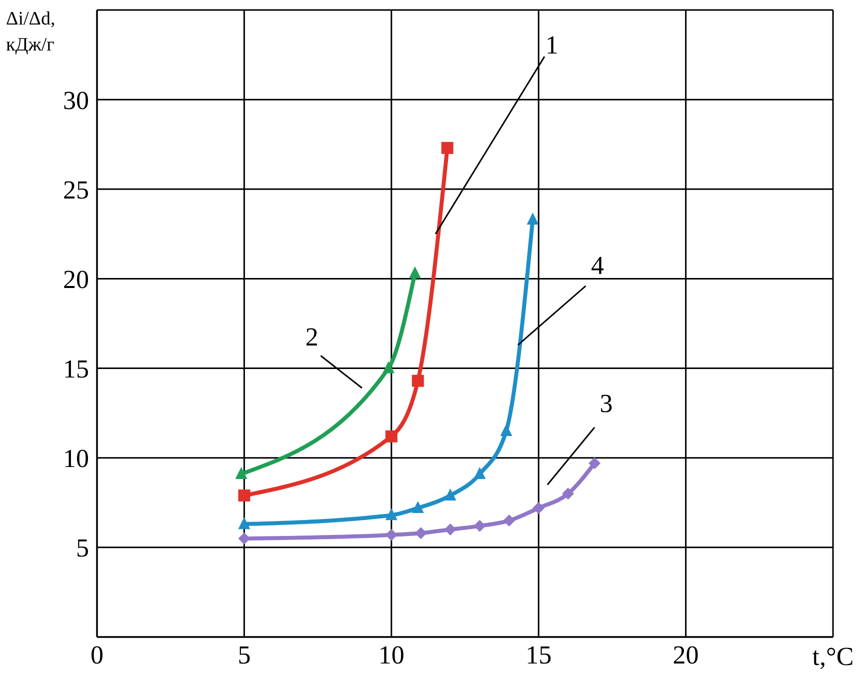  Describe the element at coordinates (31, 32) in the screenshot. I see `y-axis-title: Δi/Δd, кДж/г` at that location.